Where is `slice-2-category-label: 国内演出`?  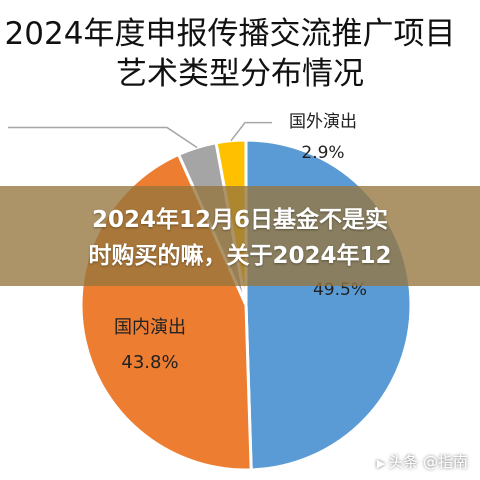 slice-2-category-label: 国内演出 is located at coordinates (150, 327).